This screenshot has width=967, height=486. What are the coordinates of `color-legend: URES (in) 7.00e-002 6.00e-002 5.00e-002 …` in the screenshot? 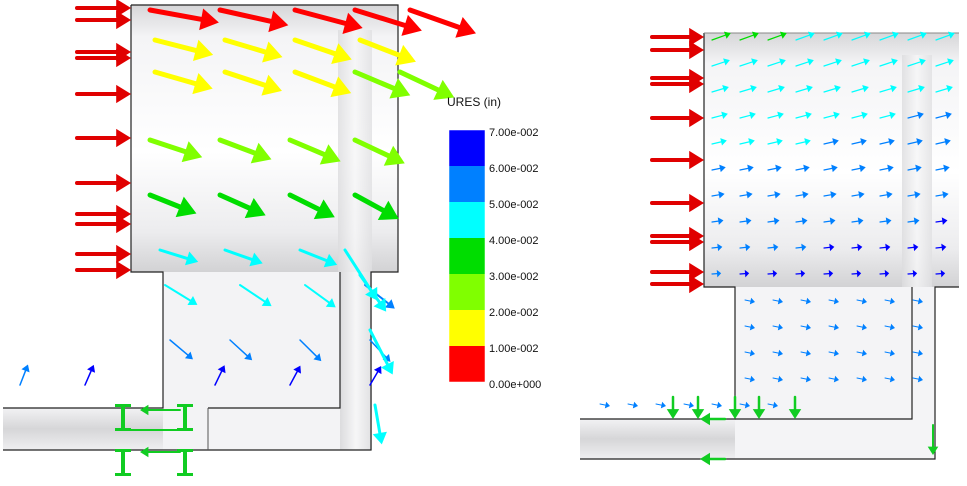 It's located at (494, 243).